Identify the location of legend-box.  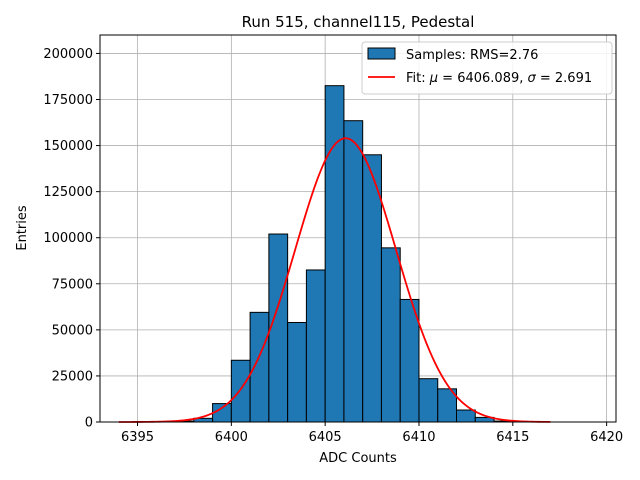
(487, 68).